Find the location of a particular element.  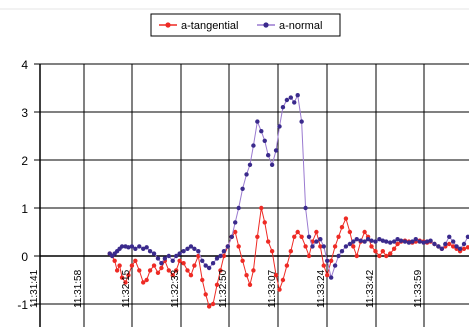

x-tick-label: 11:33:24 is located at coordinates (321, 288).